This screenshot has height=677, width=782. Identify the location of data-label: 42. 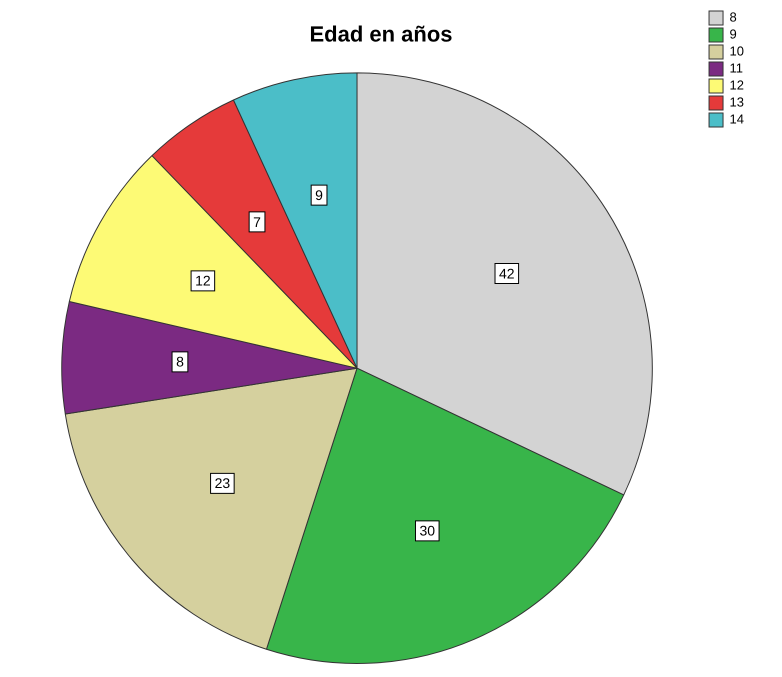
(507, 273).